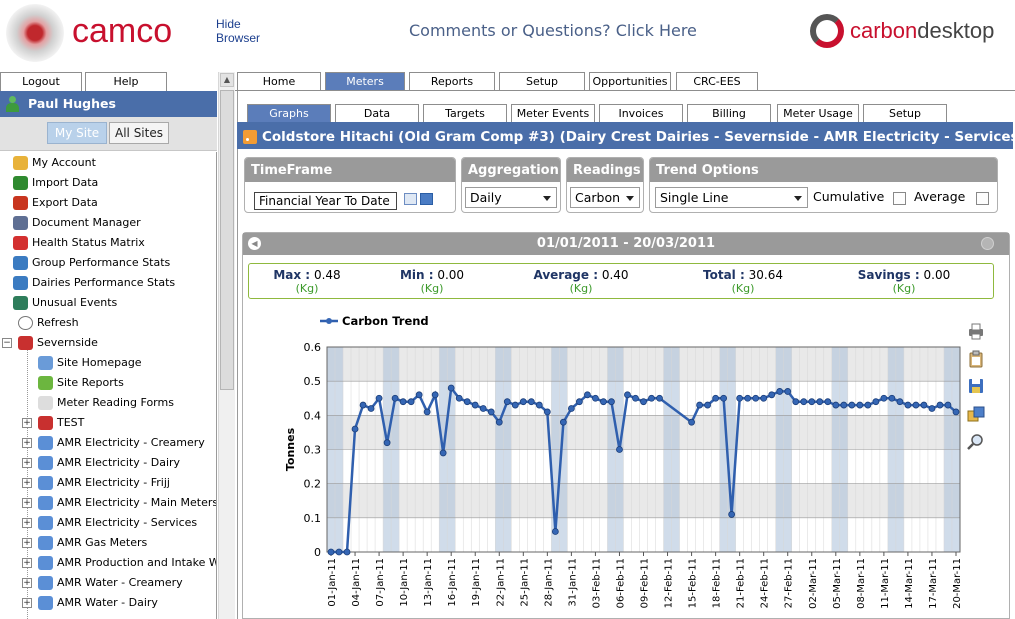  I want to click on hide-browser-link: Hide Browser, so click(238, 31).